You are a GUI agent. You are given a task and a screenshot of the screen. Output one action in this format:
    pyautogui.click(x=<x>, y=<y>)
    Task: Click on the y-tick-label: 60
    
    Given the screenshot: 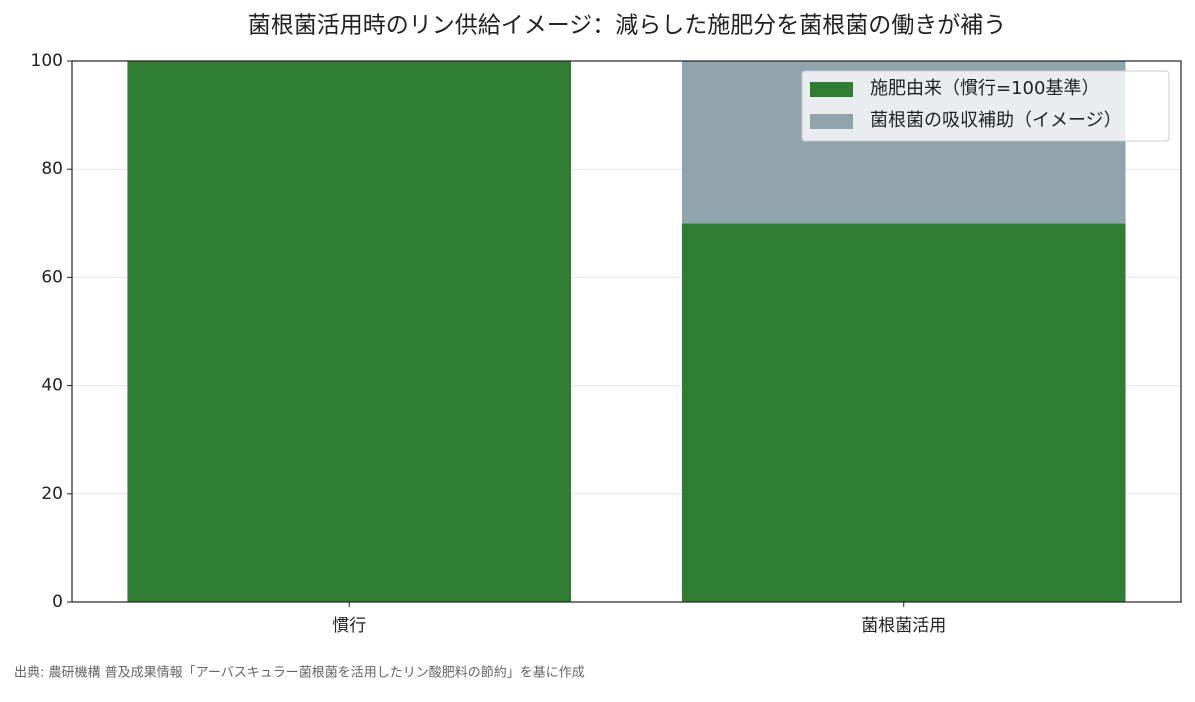 What is the action you would take?
    pyautogui.click(x=52, y=277)
    